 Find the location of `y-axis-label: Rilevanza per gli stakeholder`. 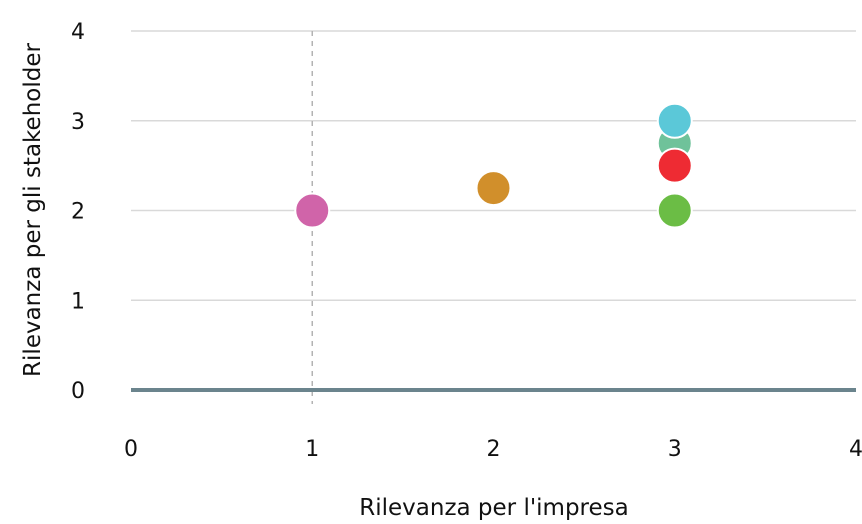

y-axis-label: Rilevanza per gli stakeholder is located at coordinates (33, 210).